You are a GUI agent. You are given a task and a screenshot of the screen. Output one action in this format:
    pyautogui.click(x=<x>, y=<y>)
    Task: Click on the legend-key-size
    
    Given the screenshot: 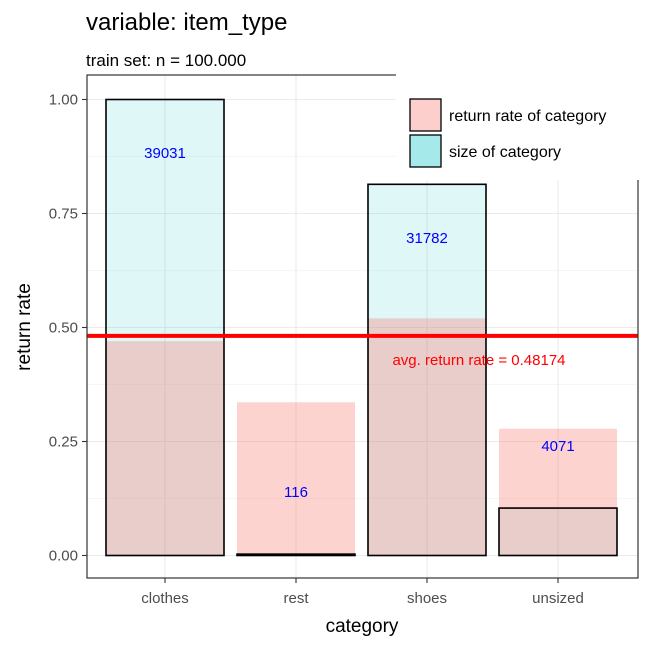 What is the action you would take?
    pyautogui.click(x=425, y=151)
    